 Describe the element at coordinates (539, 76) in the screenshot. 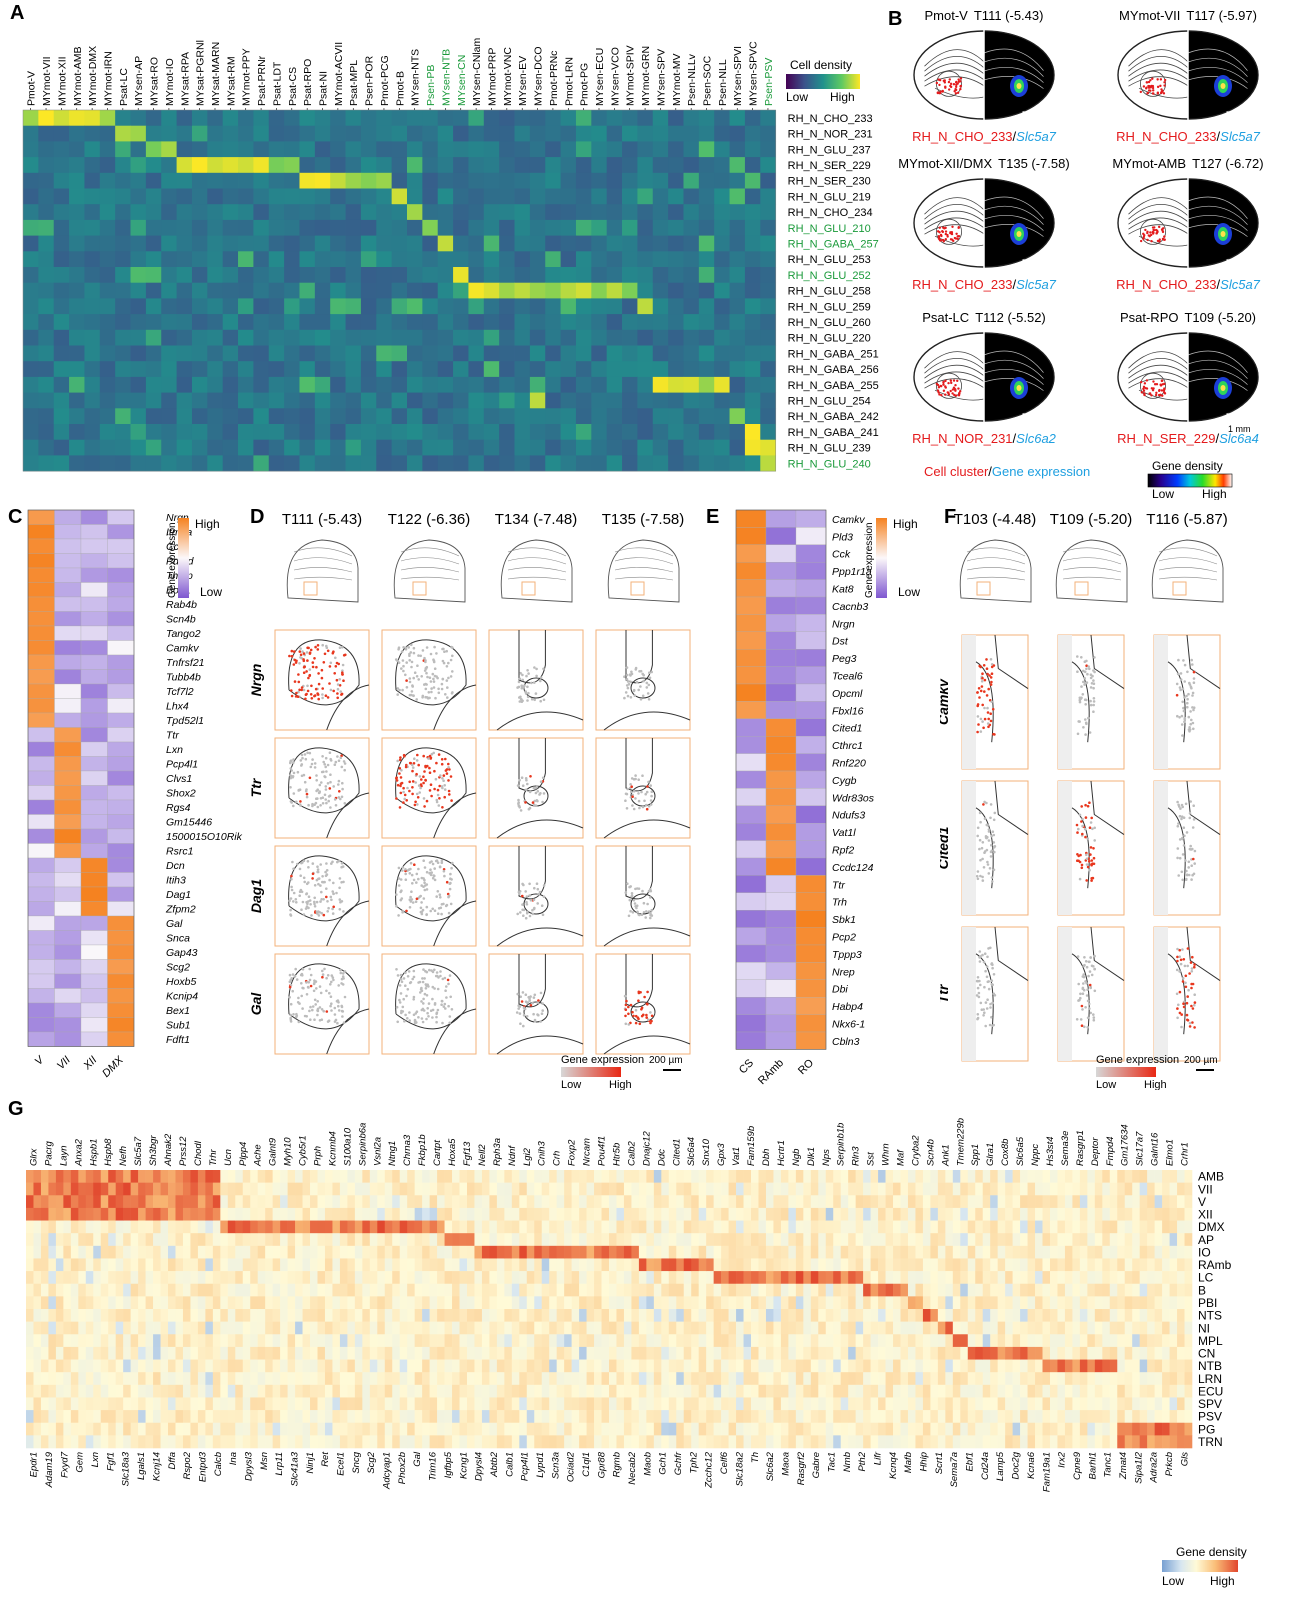

I see `column-label: MYsen-DCO` at that location.